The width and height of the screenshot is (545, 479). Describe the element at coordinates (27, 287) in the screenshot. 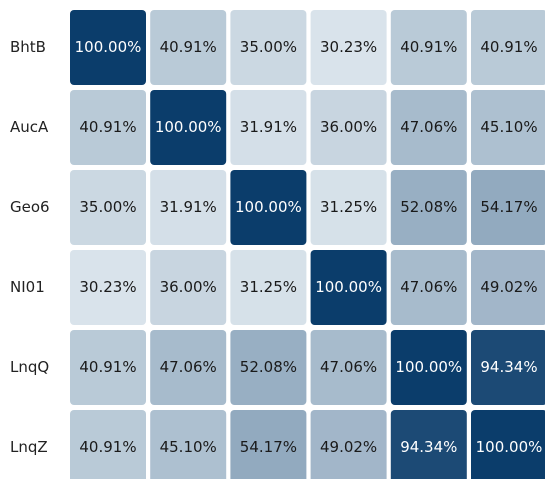

I see `row-label: NI01` at that location.